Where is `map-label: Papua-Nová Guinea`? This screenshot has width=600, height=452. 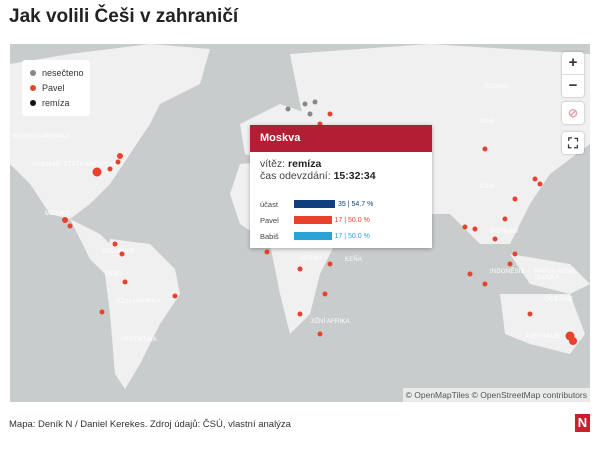
map-label: Papua-Nová Guinea is located at coordinates (555, 275).